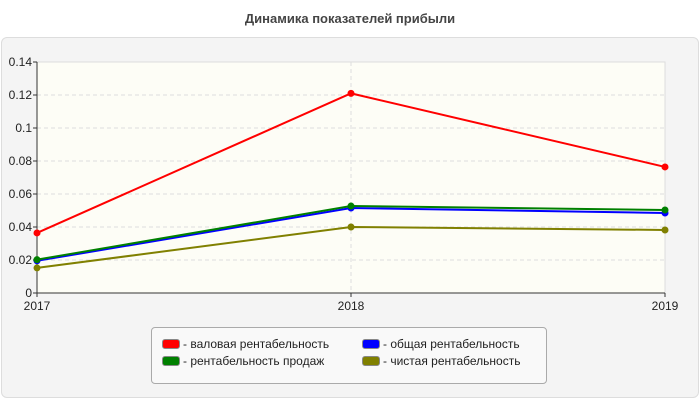 This screenshot has width=700, height=400. Describe the element at coordinates (351, 306) in the screenshot. I see `x-tick-label: 2018` at that location.